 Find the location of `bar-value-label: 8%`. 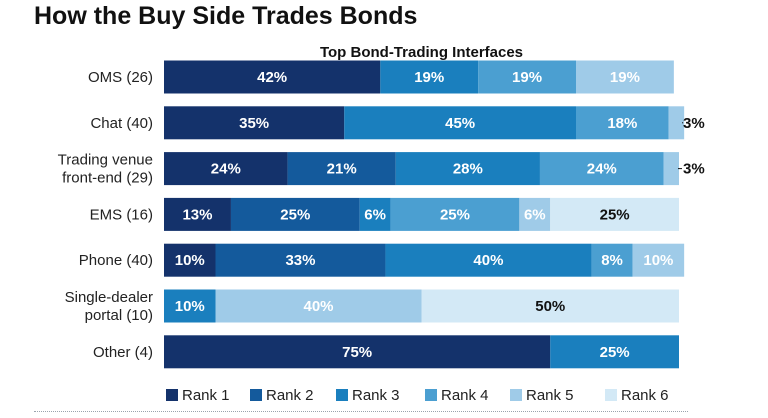

bar-value-label: 8% is located at coordinates (612, 260).